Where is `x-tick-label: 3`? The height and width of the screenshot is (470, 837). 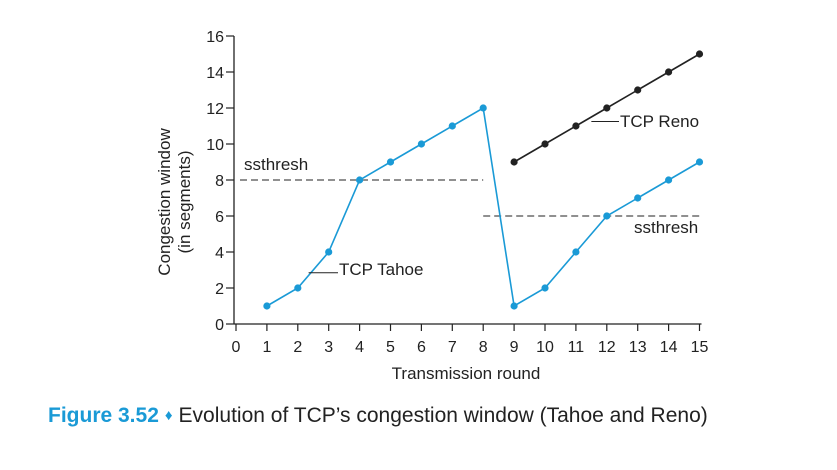
x-tick-label: 3 is located at coordinates (328, 347).